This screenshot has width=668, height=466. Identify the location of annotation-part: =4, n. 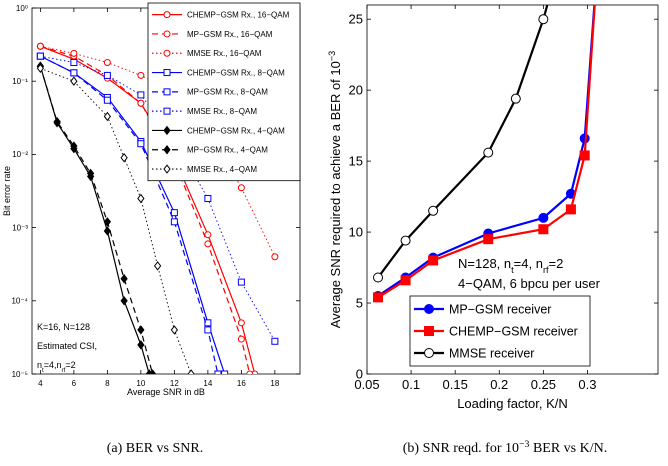
(528, 263).